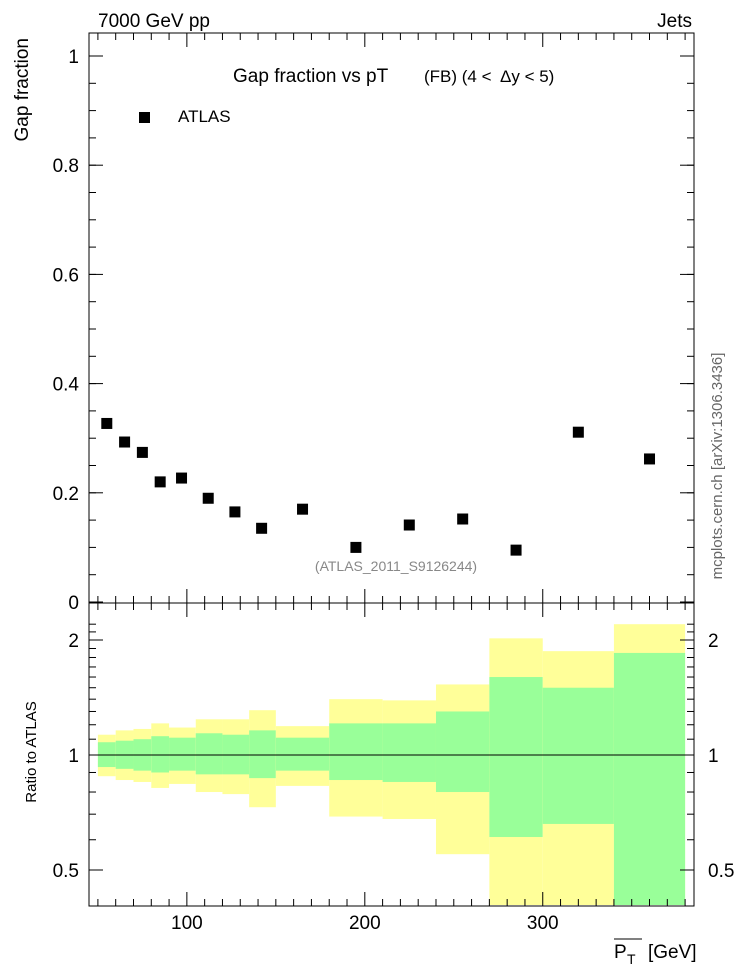 The image size is (746, 972). I want to click on x-tick-label: 100, so click(187, 923).